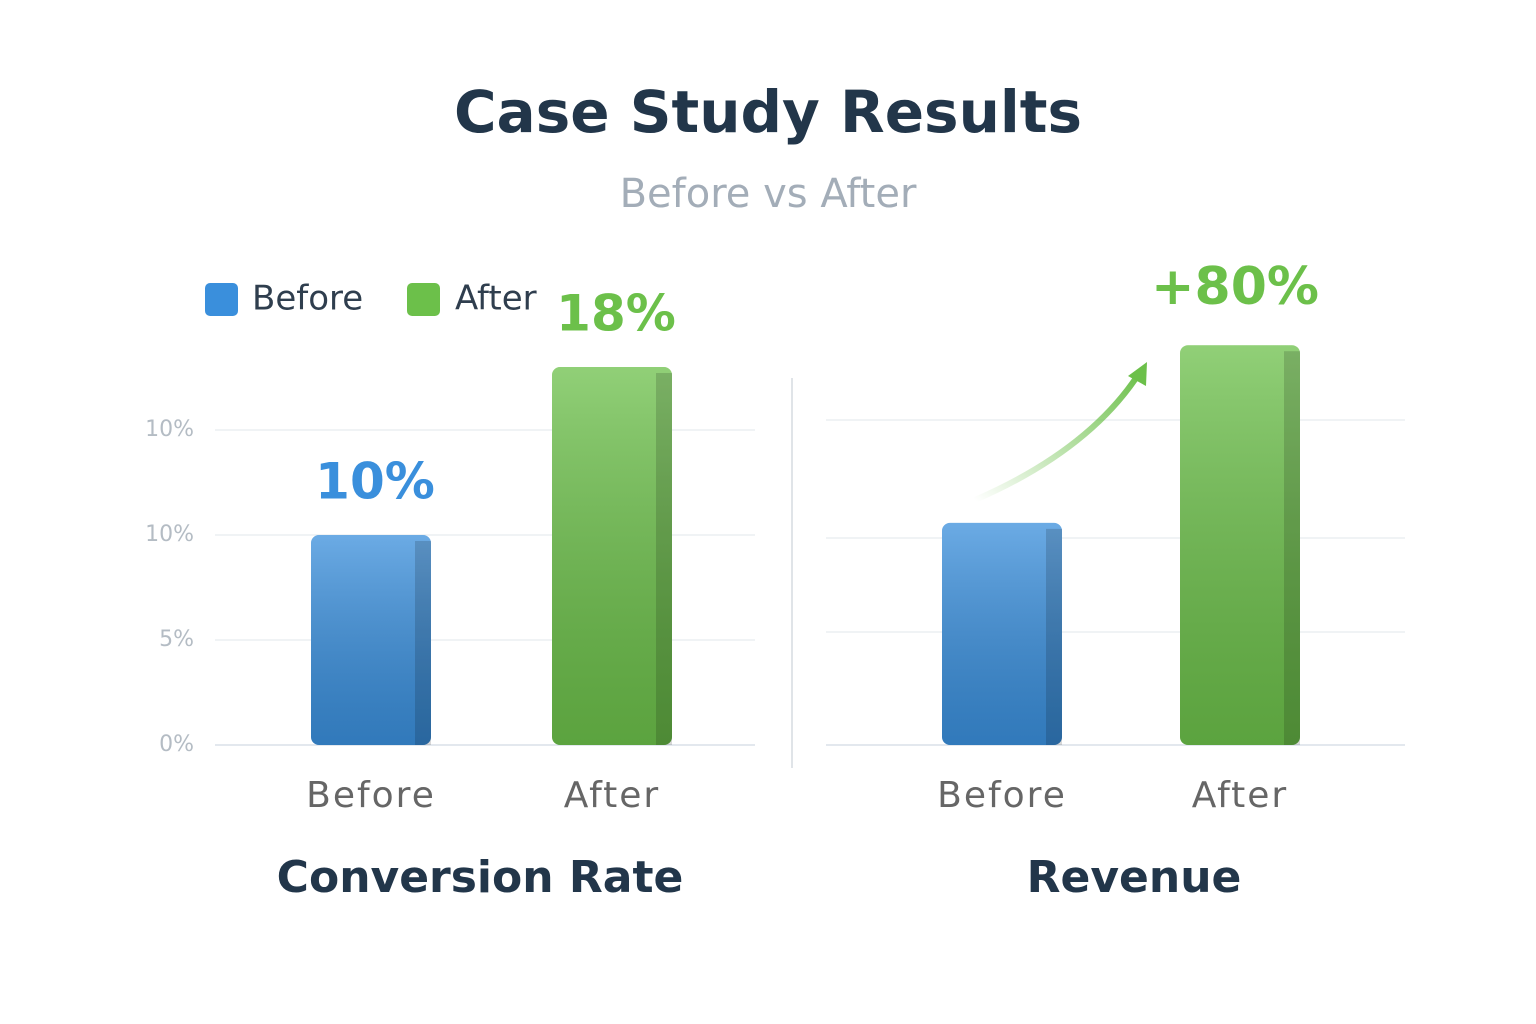  What do you see at coordinates (176, 744) in the screenshot?
I see `y-tick-label: 0%` at bounding box center [176, 744].